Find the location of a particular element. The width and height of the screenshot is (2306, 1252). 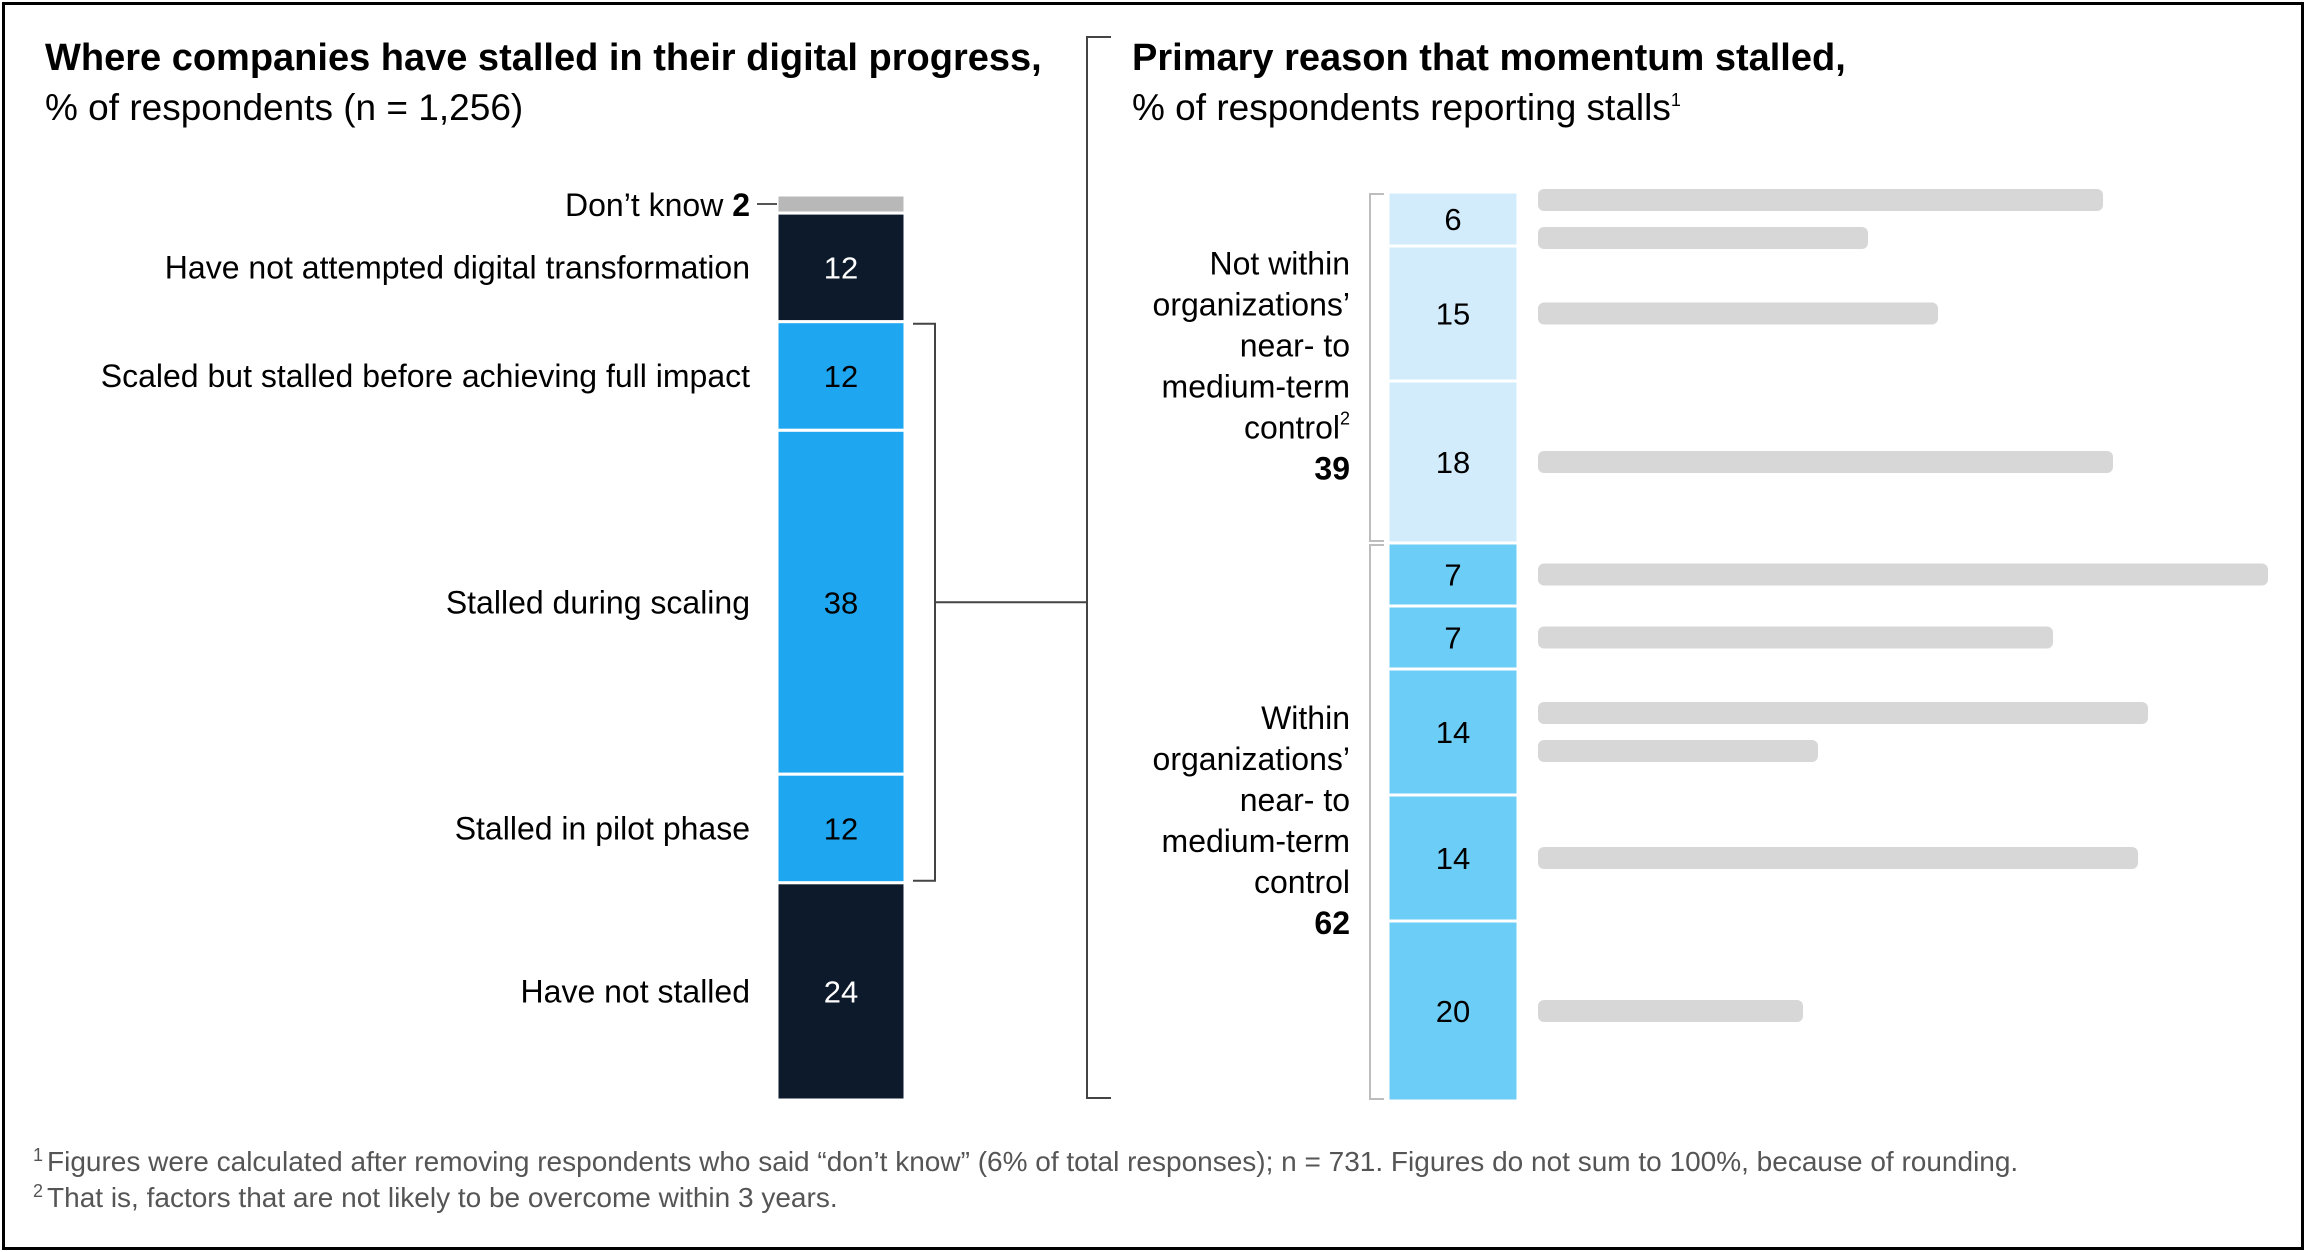

left-label-have-not-stalled: Have not stalled is located at coordinates (635, 991).